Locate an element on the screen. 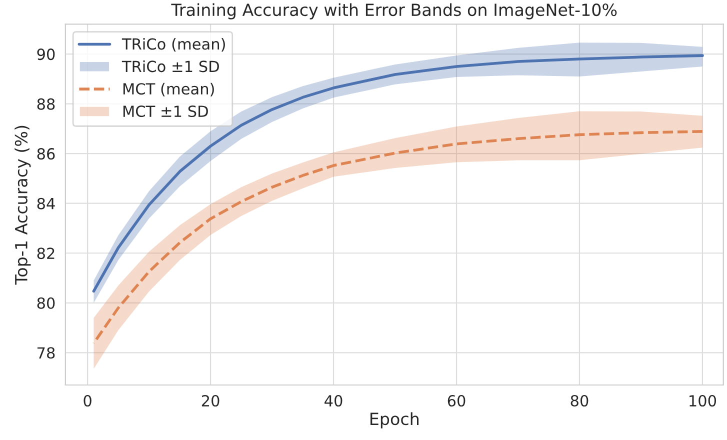 This screenshot has width=727, height=440. annotation: MCT ±1 SD is located at coordinates (165, 111).